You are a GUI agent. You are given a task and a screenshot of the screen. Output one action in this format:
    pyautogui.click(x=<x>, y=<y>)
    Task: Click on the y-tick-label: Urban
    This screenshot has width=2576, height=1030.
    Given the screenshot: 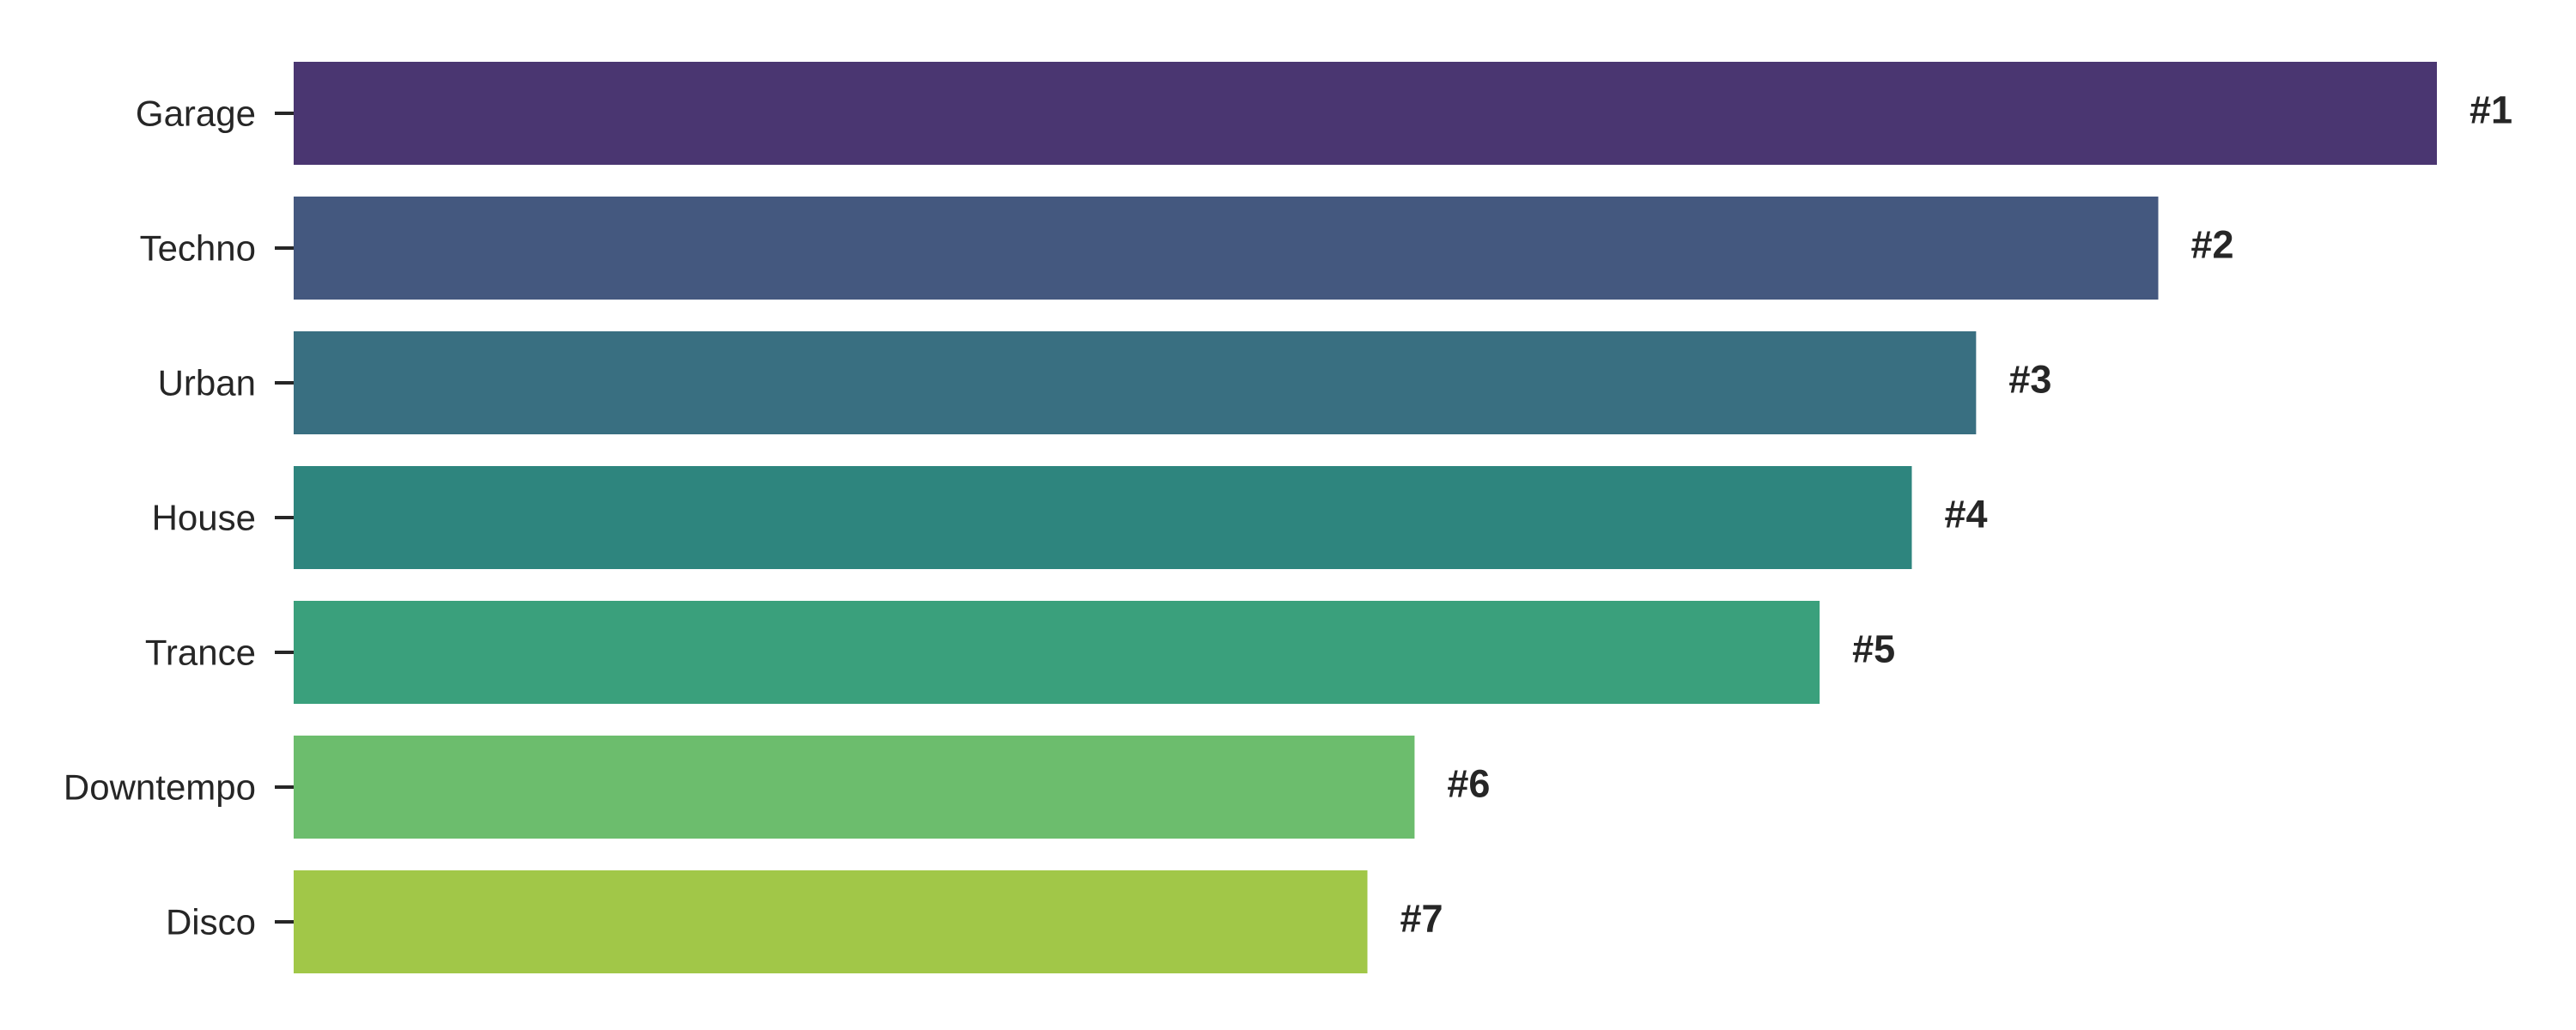 What is the action you would take?
    pyautogui.click(x=207, y=383)
    